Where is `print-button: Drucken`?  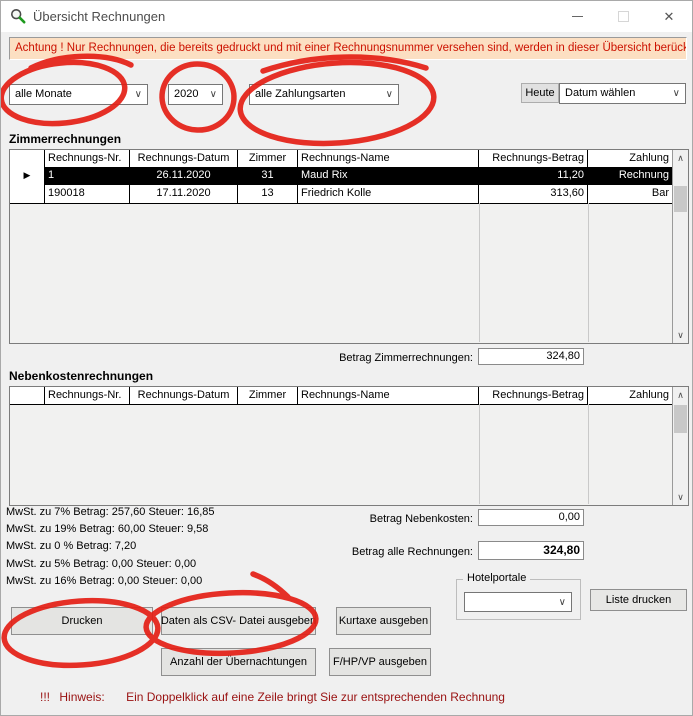 print-button: Drucken is located at coordinates (82, 621).